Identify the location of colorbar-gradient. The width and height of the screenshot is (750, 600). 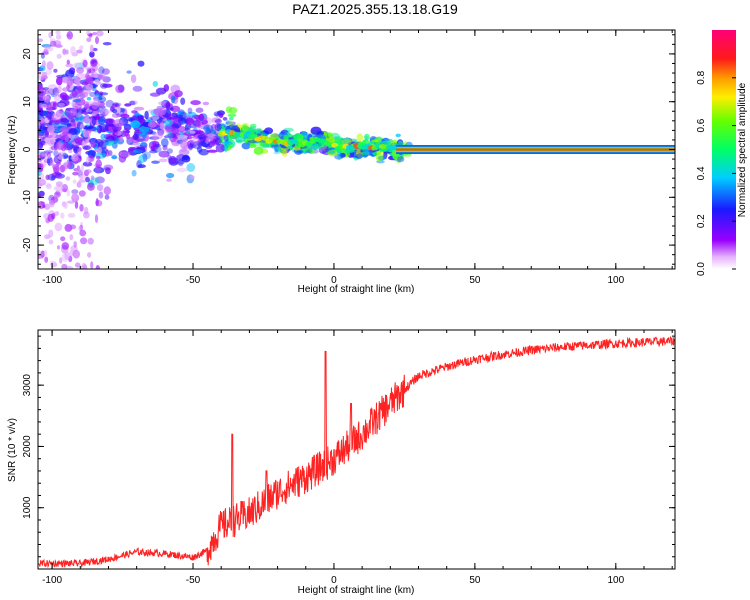
(724, 149).